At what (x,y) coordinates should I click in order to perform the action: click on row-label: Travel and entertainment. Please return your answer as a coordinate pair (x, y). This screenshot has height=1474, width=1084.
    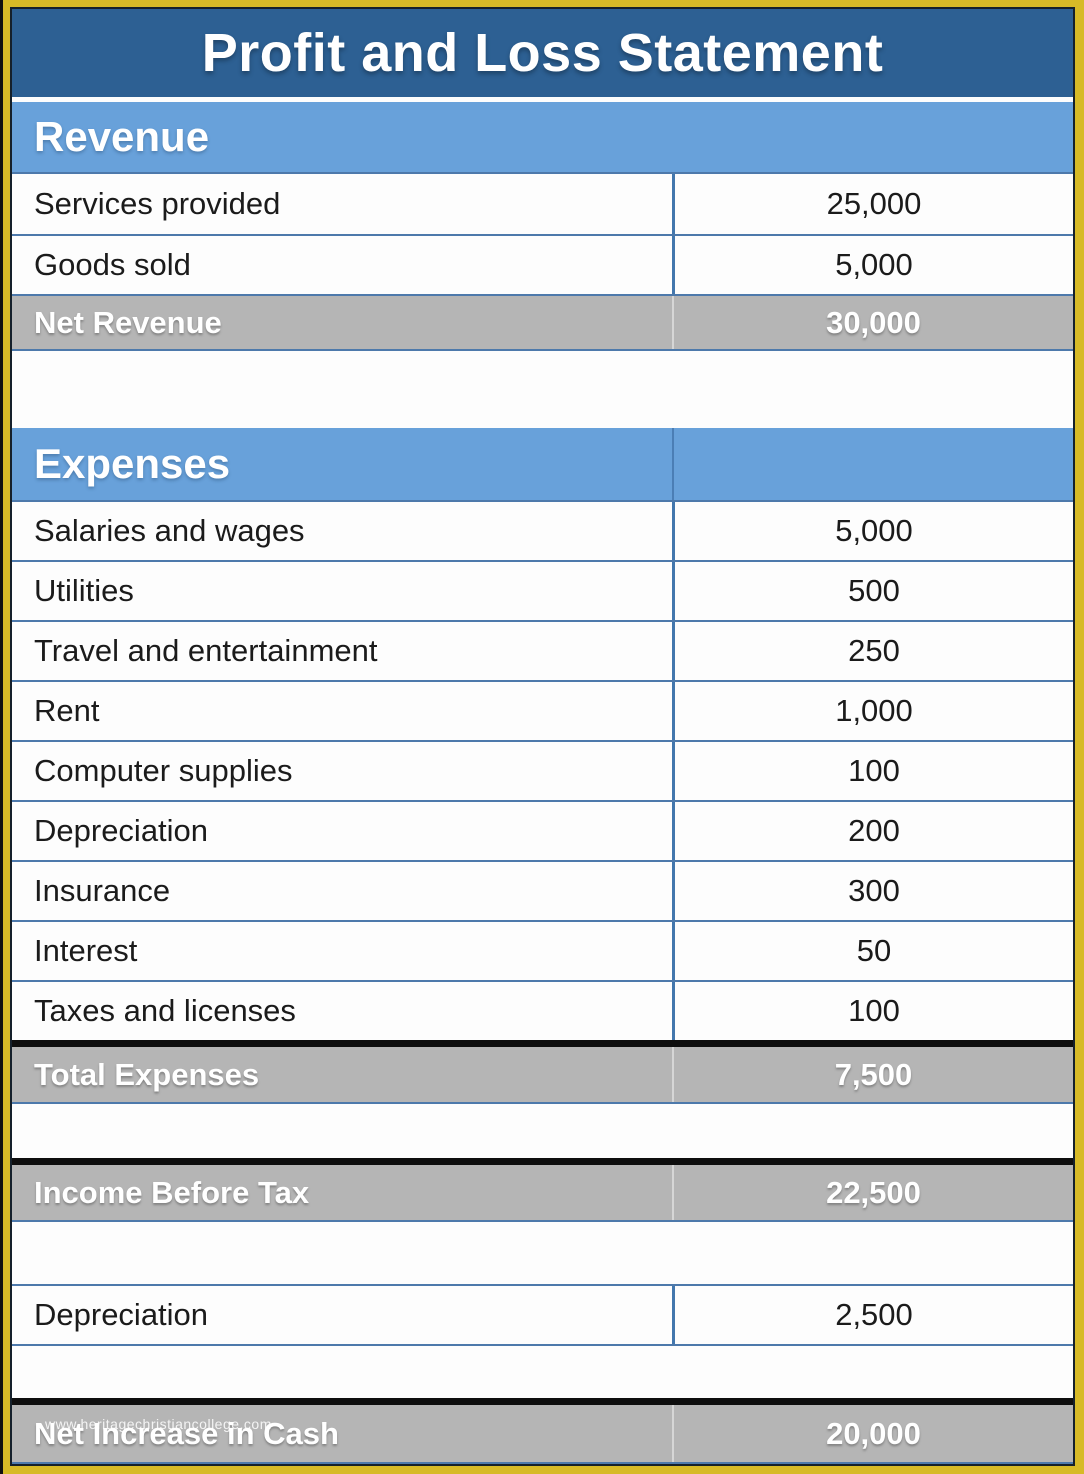
    Looking at the image, I should click on (206, 650).